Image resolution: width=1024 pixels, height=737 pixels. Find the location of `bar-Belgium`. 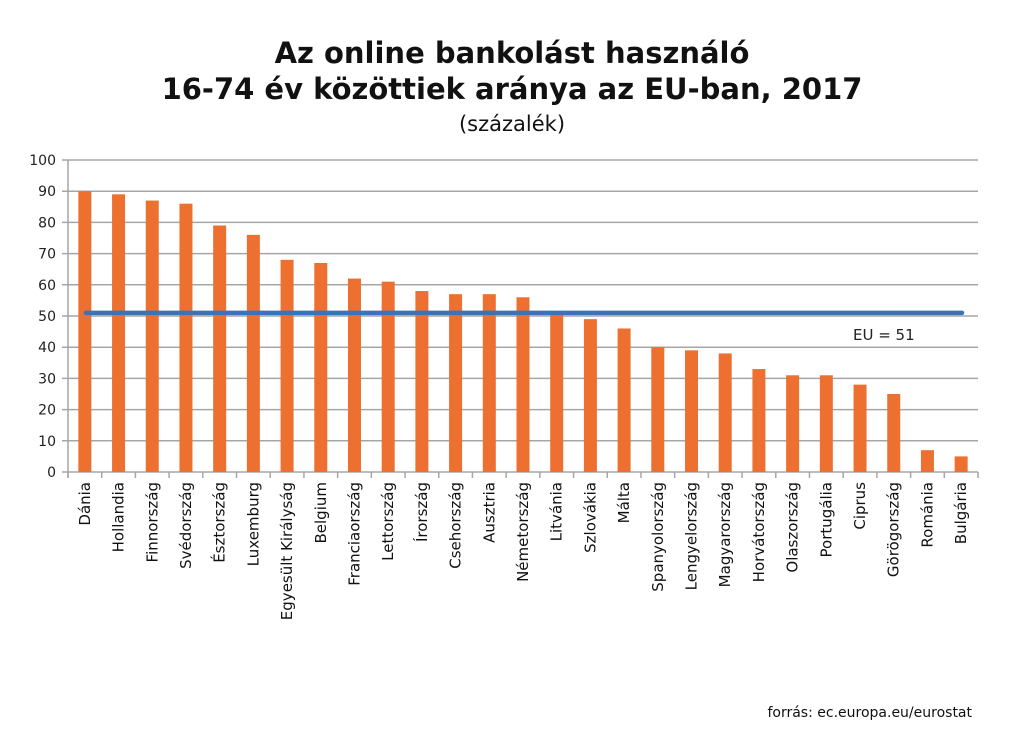

bar-Belgium is located at coordinates (321, 367).